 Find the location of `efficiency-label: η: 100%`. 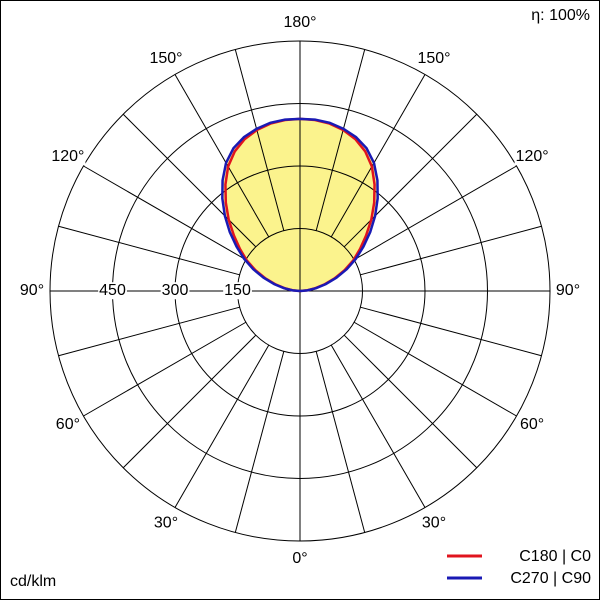

efficiency-label: η: 100% is located at coordinates (560, 15).